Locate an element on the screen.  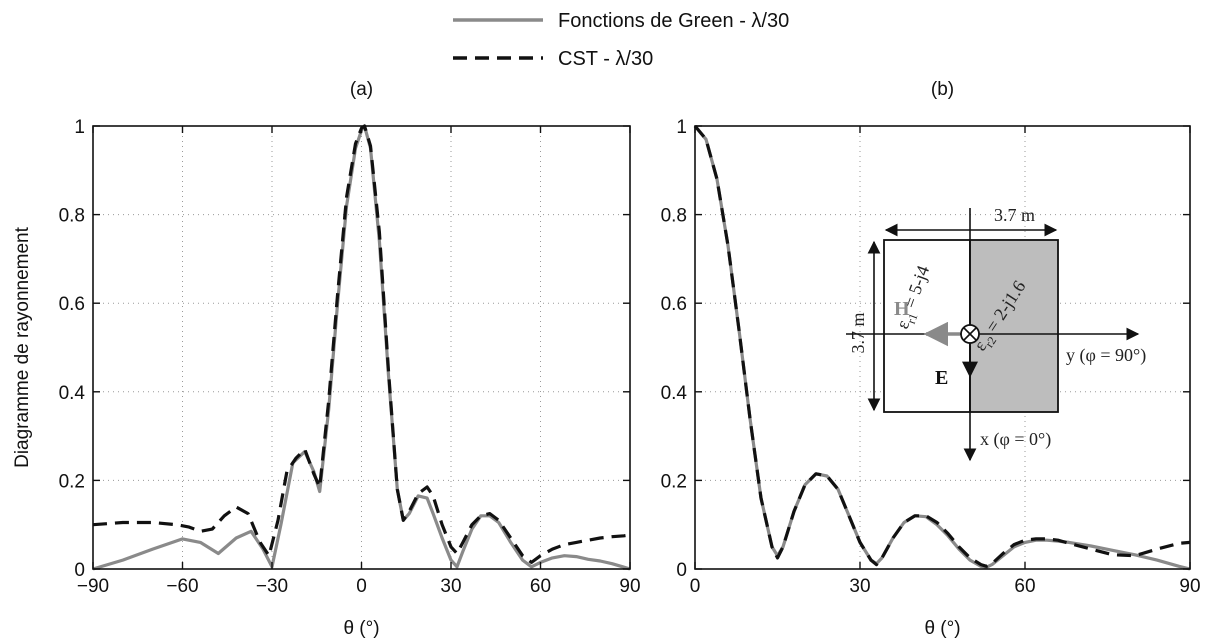
dimension-top-label: 3.7 m is located at coordinates (1014, 215).